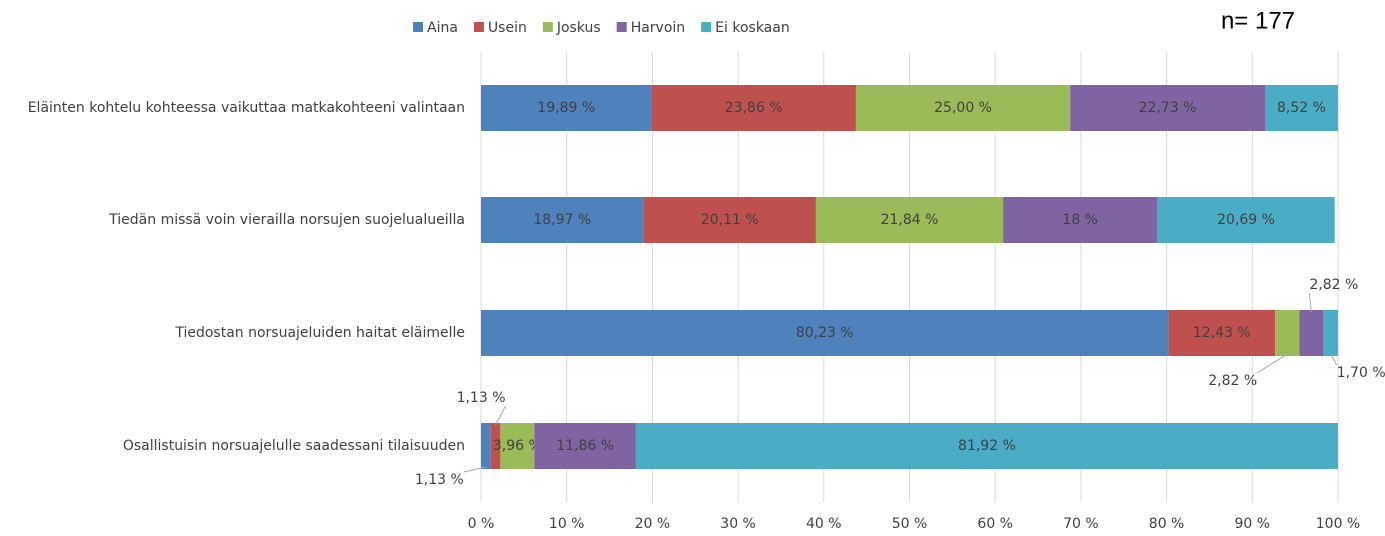  I want to click on data-label: 12,43 %, so click(1222, 333).